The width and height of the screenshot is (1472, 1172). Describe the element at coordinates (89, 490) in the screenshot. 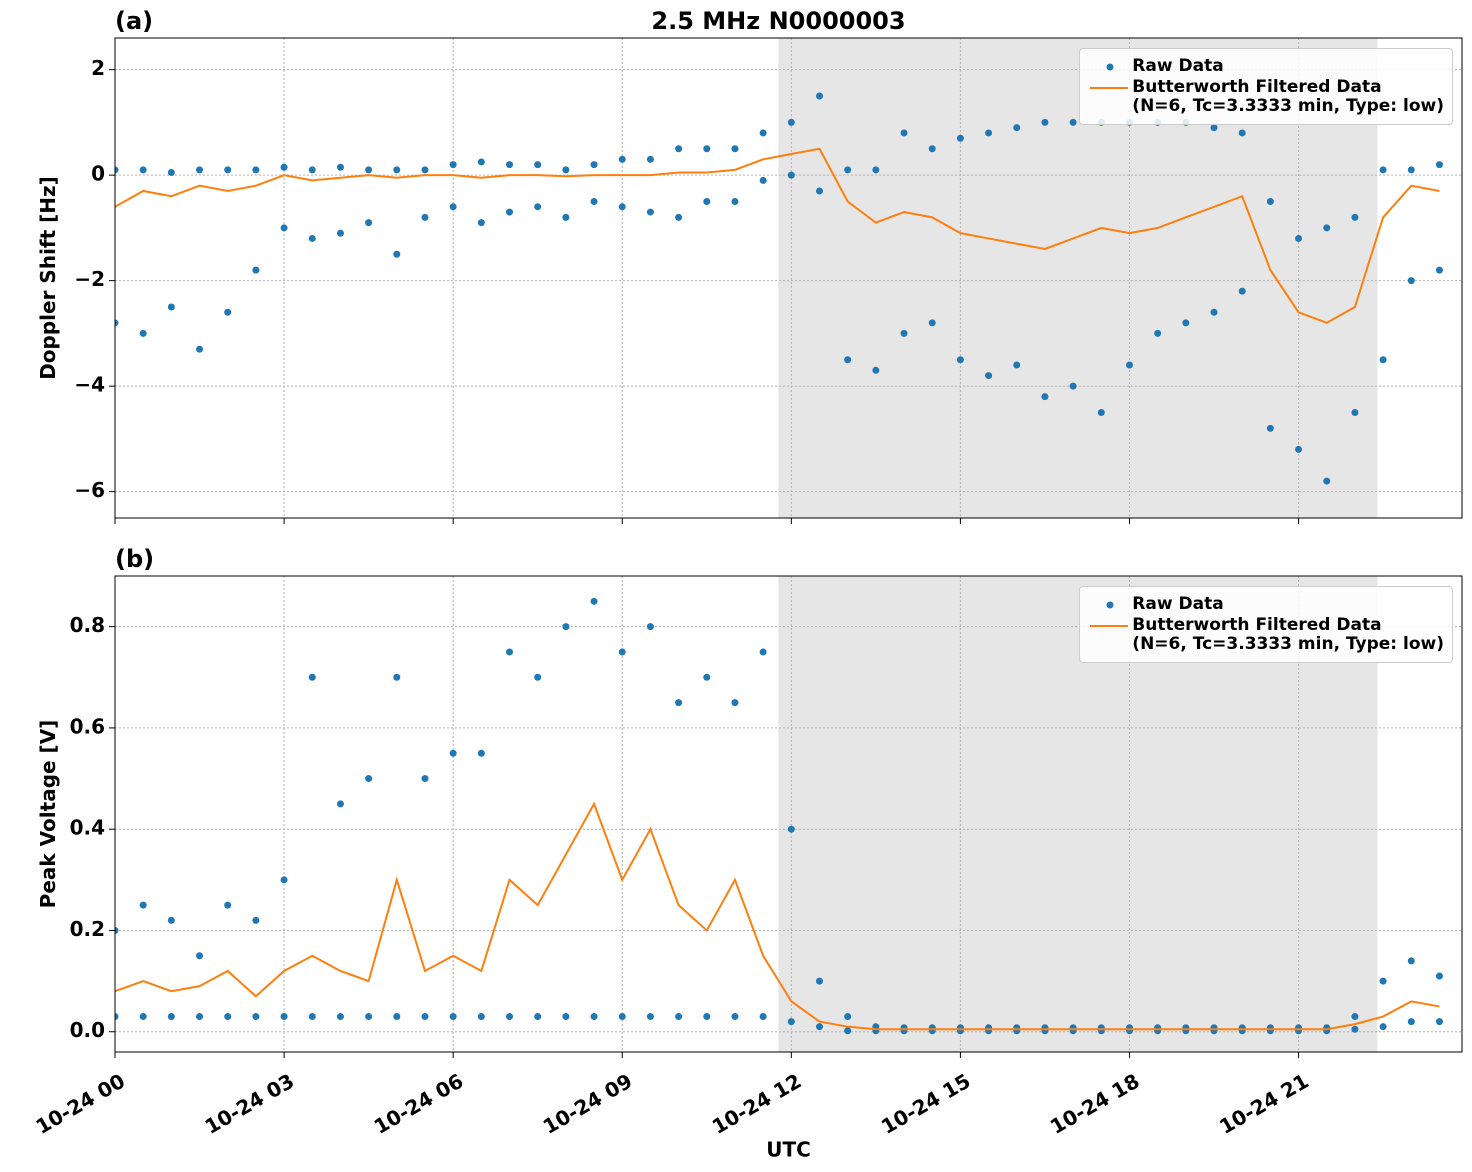

I see `y-tick-label: −6` at that location.